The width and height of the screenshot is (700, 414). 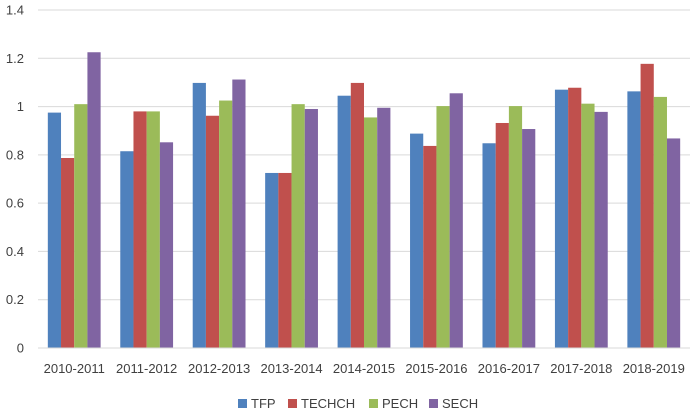 I want to click on x-tick-label: 2018-2019, so click(x=654, y=368).